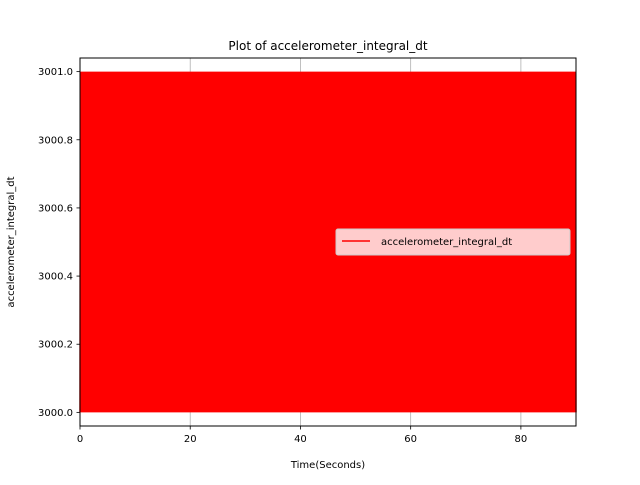 This screenshot has width=640, height=485. I want to click on legend-box, so click(453, 242).